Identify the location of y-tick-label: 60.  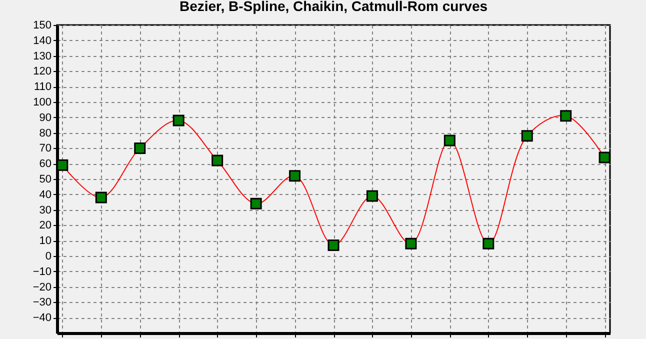
(45, 164).